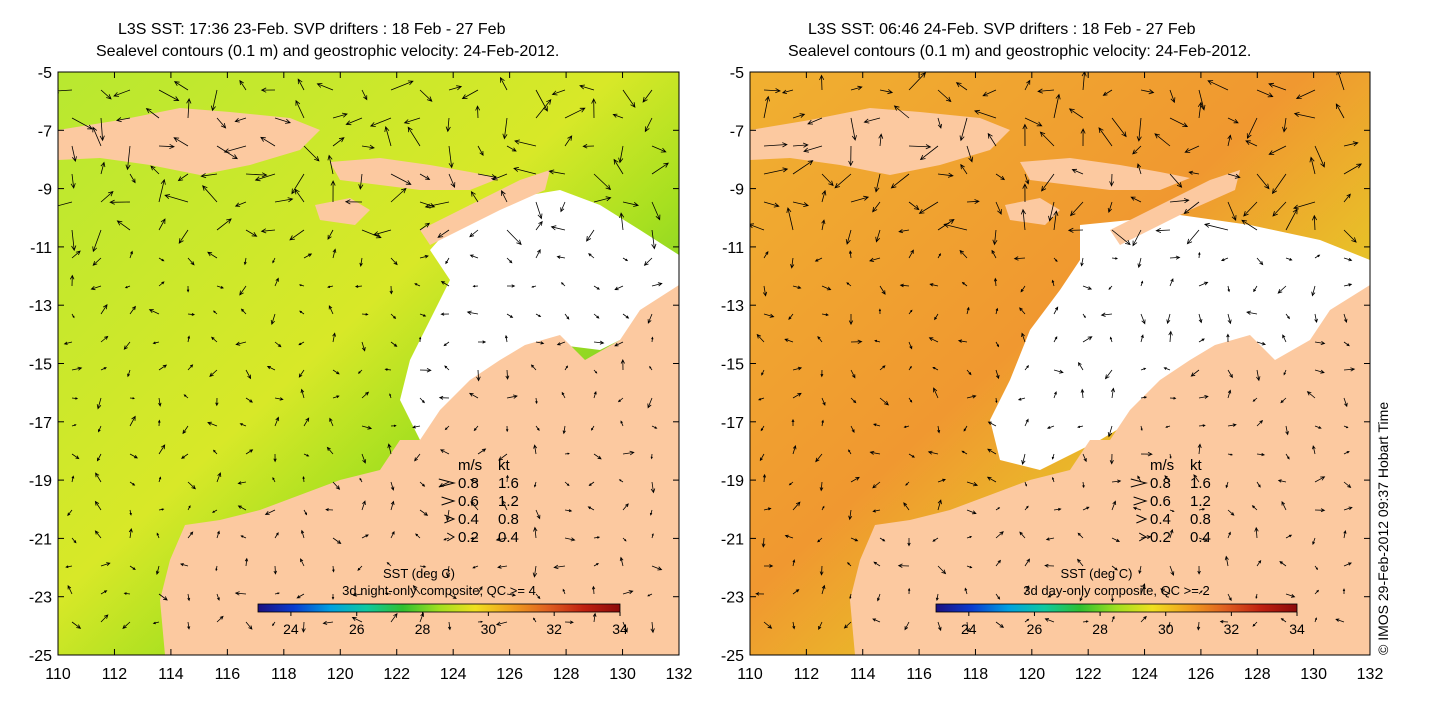 Image resolution: width=1440 pixels, height=725 pixels. Describe the element at coordinates (284, 674) in the screenshot. I see `x-tick-label: 118` at that location.